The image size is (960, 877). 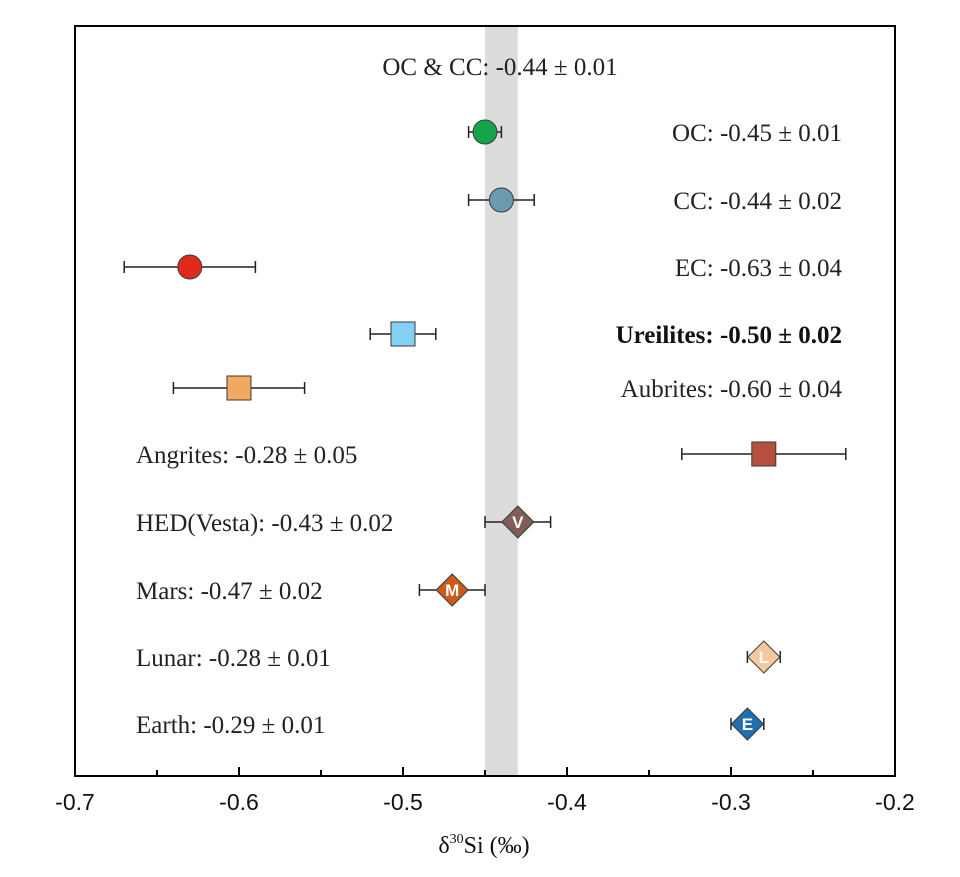 I want to click on point-ec: EC: -0.63 ± 0.04, so click(x=483, y=268).